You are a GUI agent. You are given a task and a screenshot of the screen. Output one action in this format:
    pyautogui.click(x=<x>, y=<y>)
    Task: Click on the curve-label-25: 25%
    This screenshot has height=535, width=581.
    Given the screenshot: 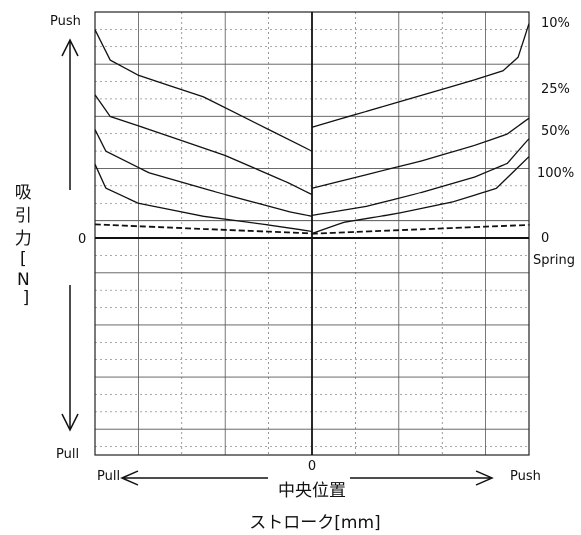 What is the action you would take?
    pyautogui.click(x=555, y=89)
    